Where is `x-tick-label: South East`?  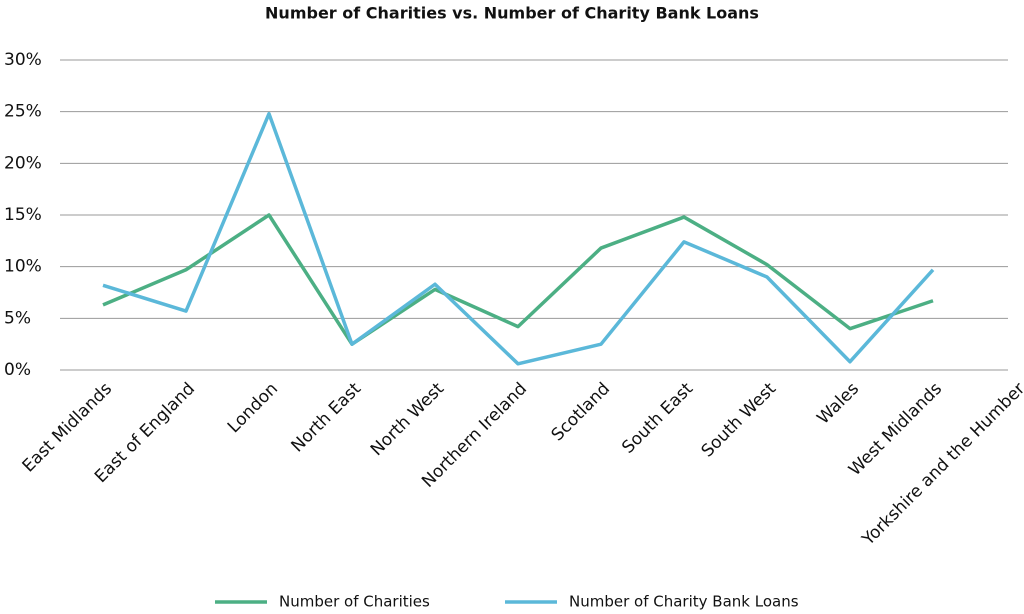 x-tick-label: South East is located at coordinates (657, 418).